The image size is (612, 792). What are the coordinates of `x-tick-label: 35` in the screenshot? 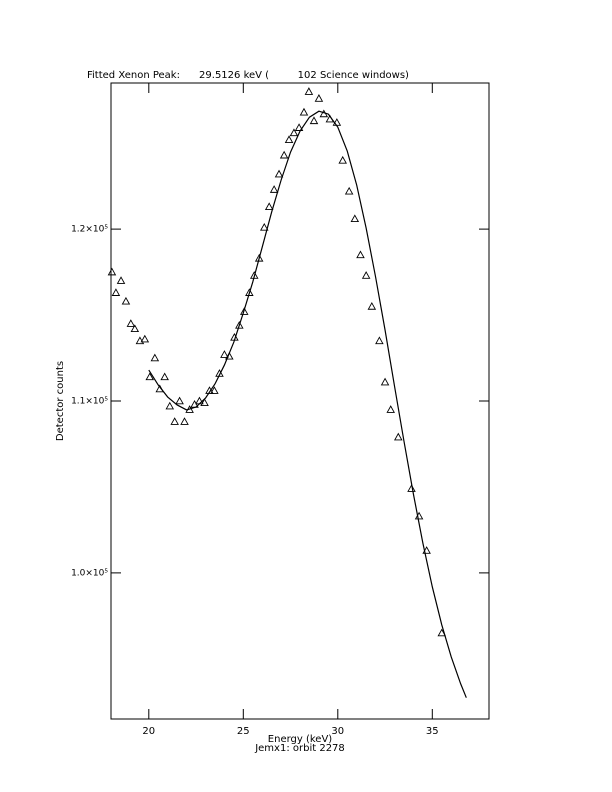 It's located at (432, 731).